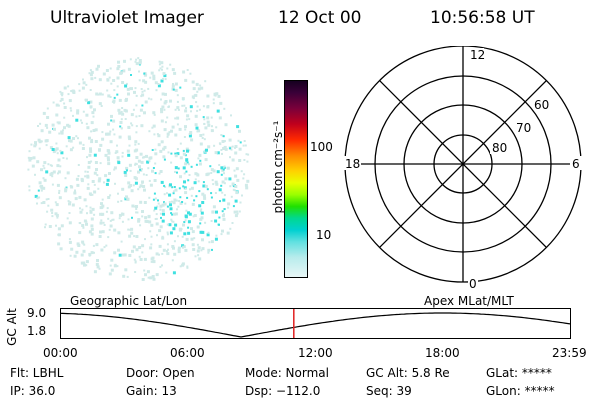 Image resolution: width=600 pixels, height=400 pixels. What do you see at coordinates (576, 164) in the screenshot?
I see `mlt-label-6: 6` at bounding box center [576, 164].